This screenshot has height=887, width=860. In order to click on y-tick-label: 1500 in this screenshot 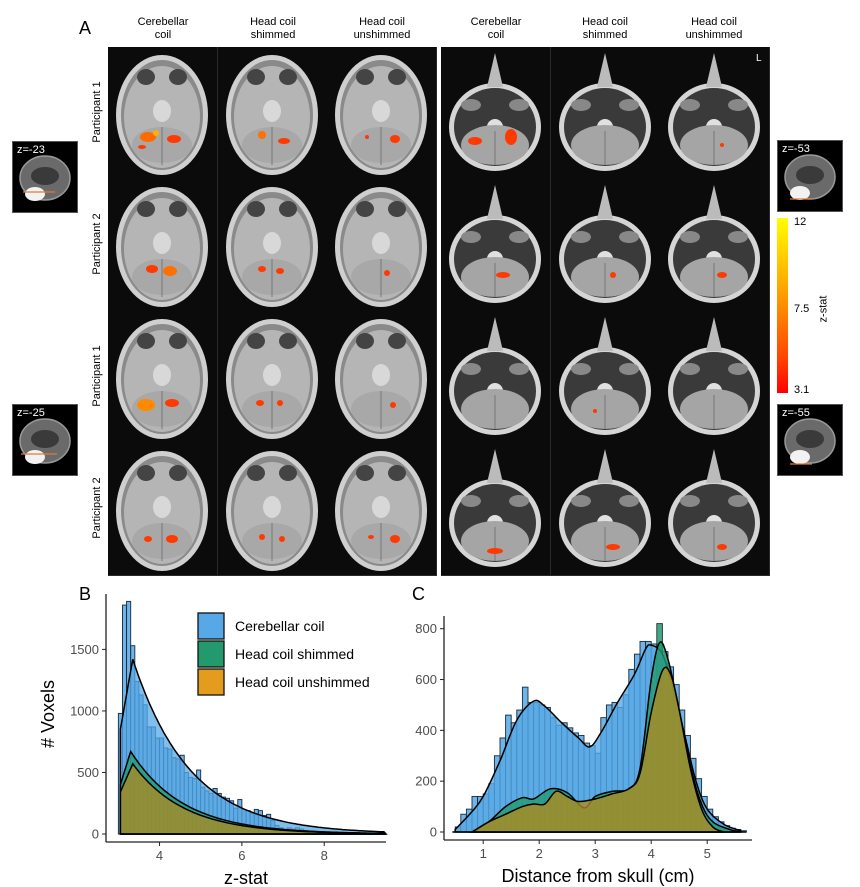, I will do `click(84, 649)`.